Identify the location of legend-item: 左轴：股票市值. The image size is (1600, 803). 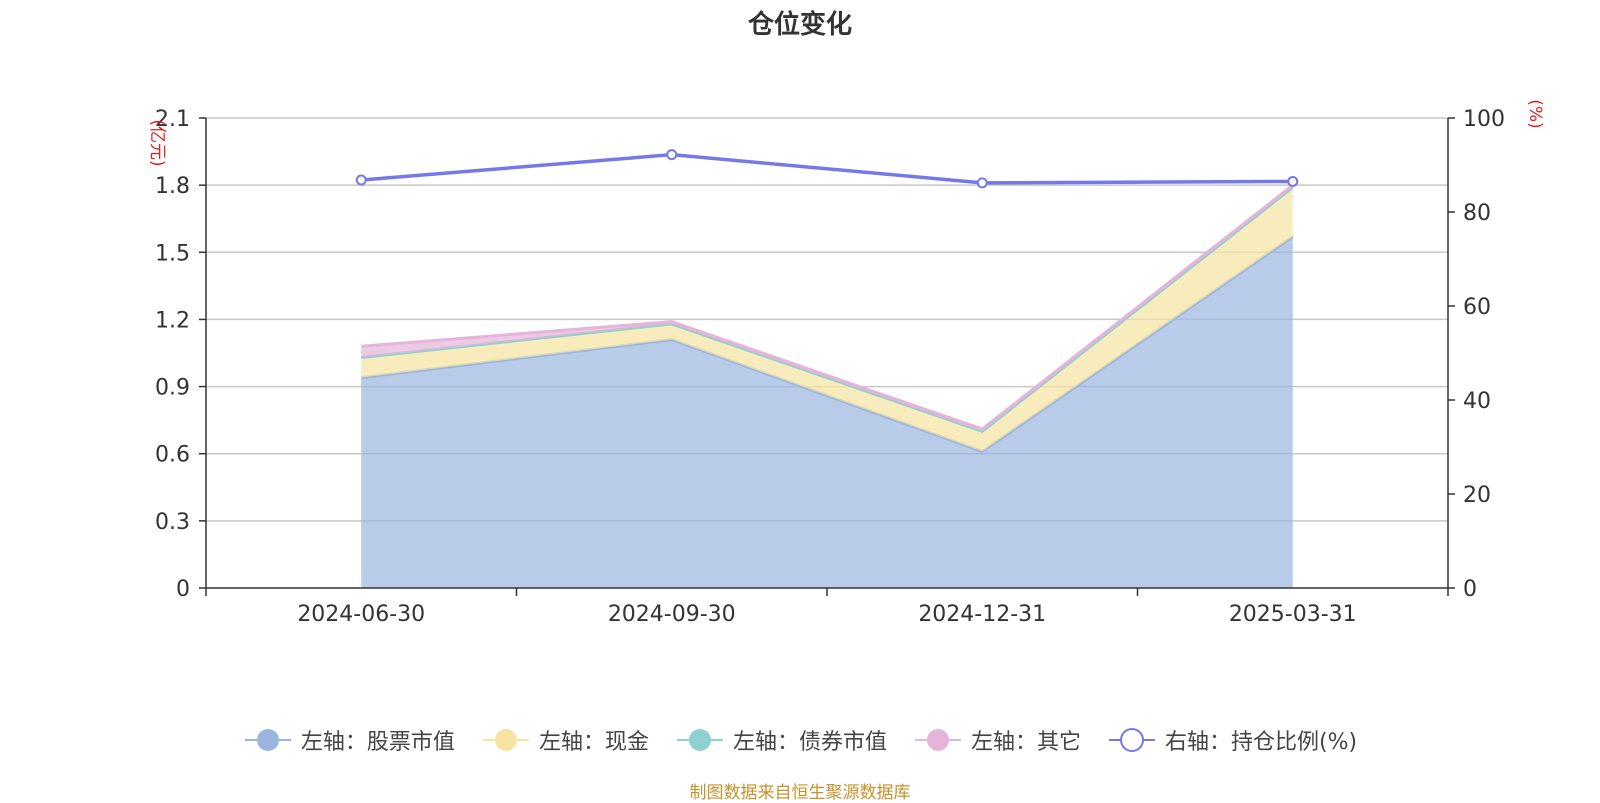
(349, 740).